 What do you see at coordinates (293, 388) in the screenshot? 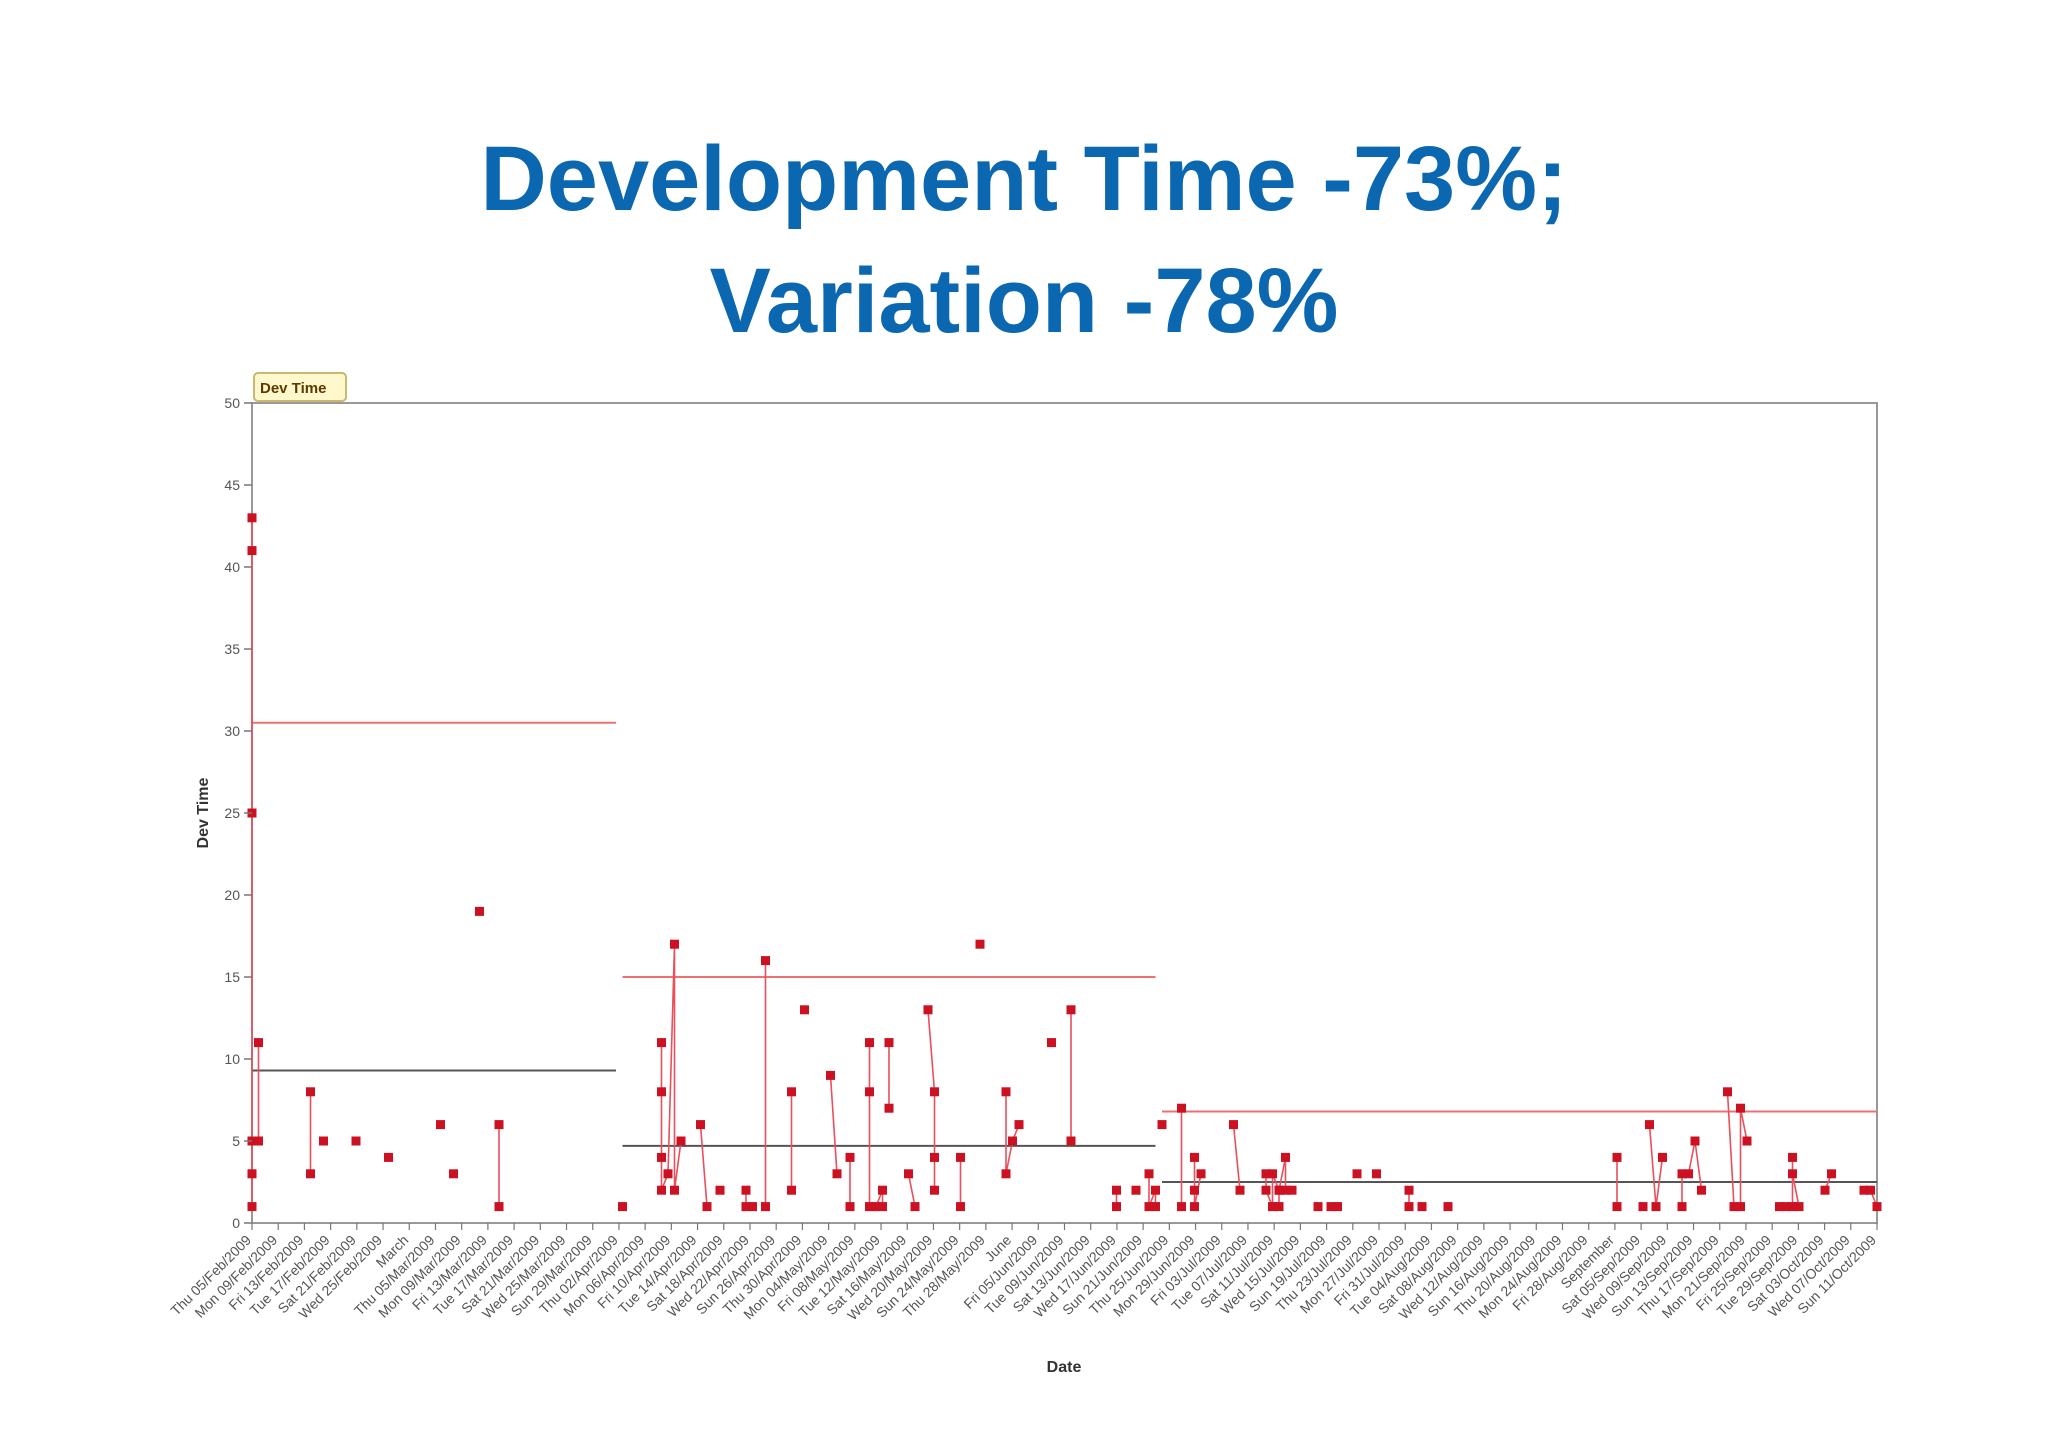
I see `legend-label: Dev Time` at bounding box center [293, 388].